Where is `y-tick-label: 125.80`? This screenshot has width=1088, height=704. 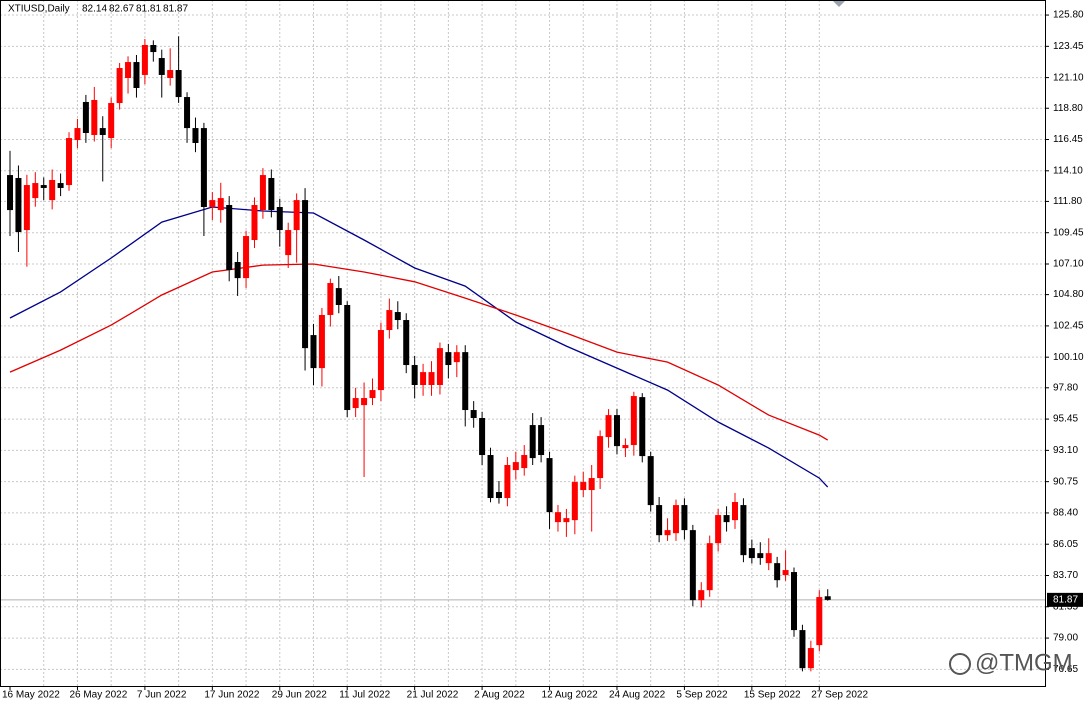 y-tick-label: 125.80 is located at coordinates (1068, 15).